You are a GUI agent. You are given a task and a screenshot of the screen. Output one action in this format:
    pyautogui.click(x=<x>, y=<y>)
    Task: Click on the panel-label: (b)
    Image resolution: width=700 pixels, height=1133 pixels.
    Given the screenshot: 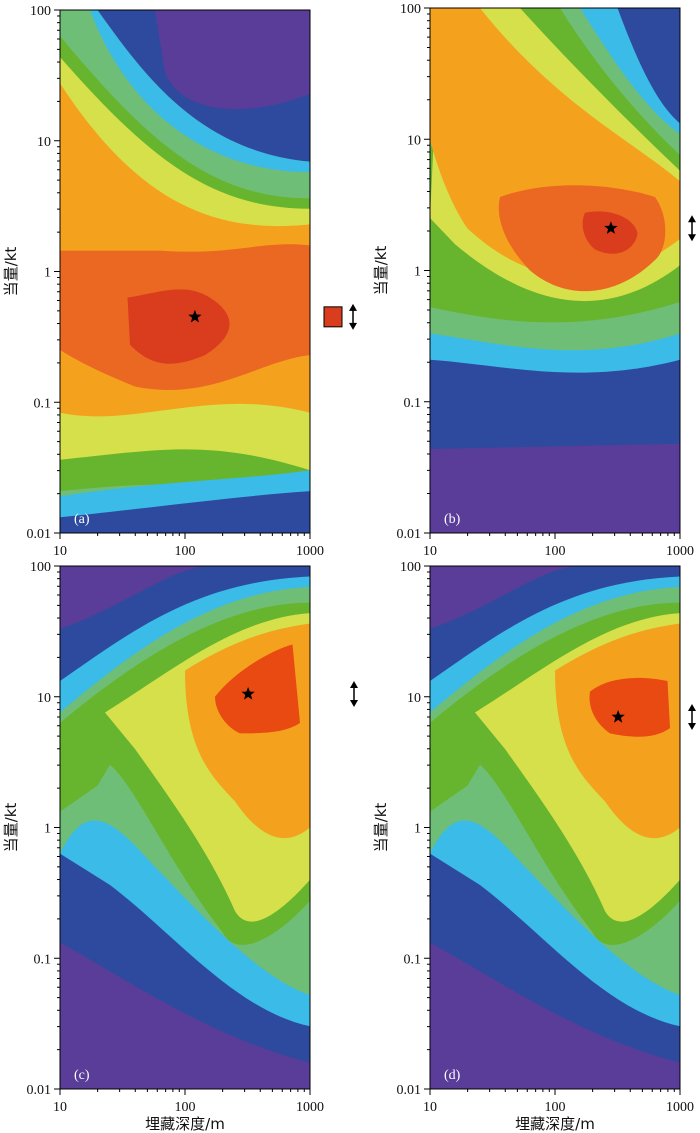 What is the action you would take?
    pyautogui.click(x=452, y=519)
    